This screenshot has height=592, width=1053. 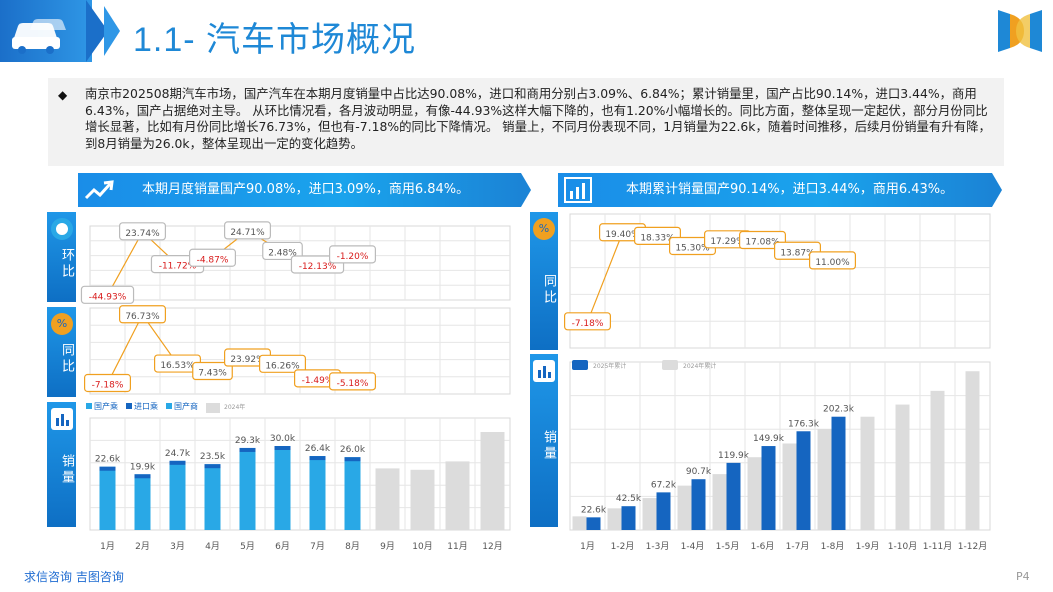 I want to click on header-chevron, so click(x=97, y=31).